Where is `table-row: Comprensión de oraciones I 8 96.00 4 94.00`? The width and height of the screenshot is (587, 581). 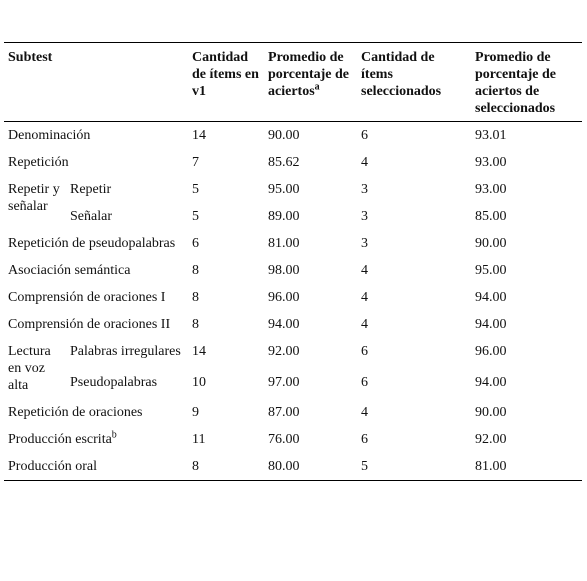 table-row: Comprensión de oraciones I 8 96.00 4 94.00 is located at coordinates (293, 297).